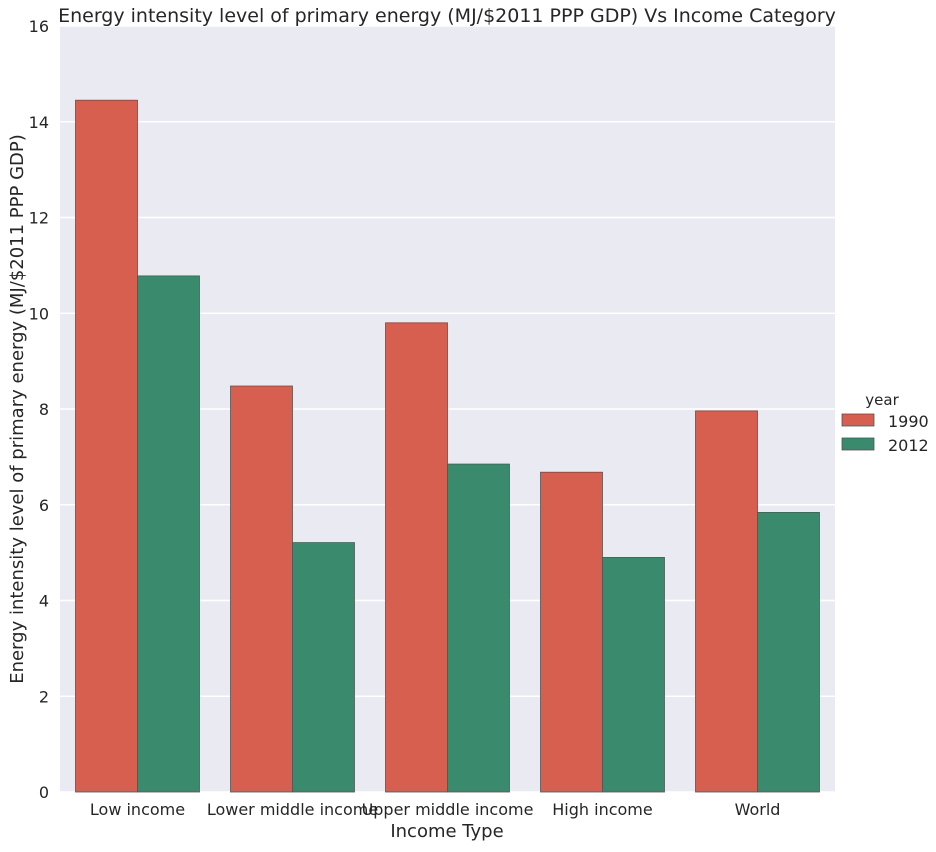  Describe the element at coordinates (908, 445) in the screenshot. I see `legend-label-2012: 2012` at that location.